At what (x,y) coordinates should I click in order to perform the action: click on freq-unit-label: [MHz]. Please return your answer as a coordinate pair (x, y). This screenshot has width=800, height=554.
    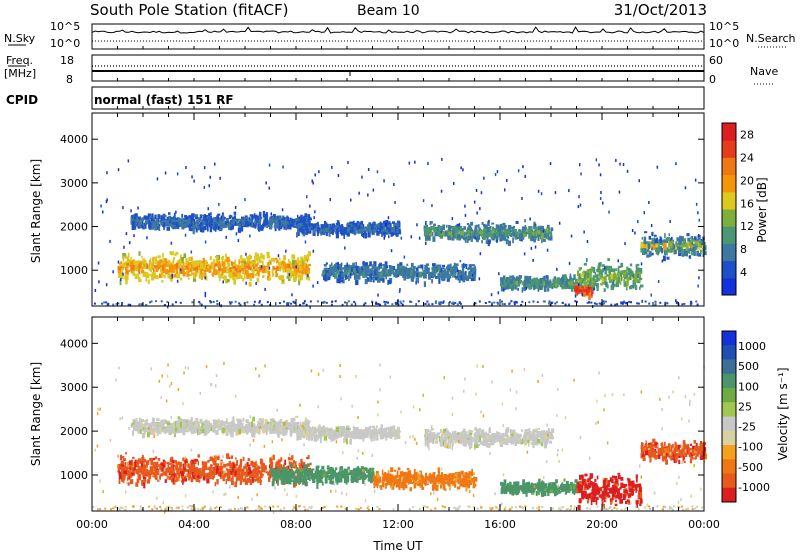
    Looking at the image, I should click on (20, 73).